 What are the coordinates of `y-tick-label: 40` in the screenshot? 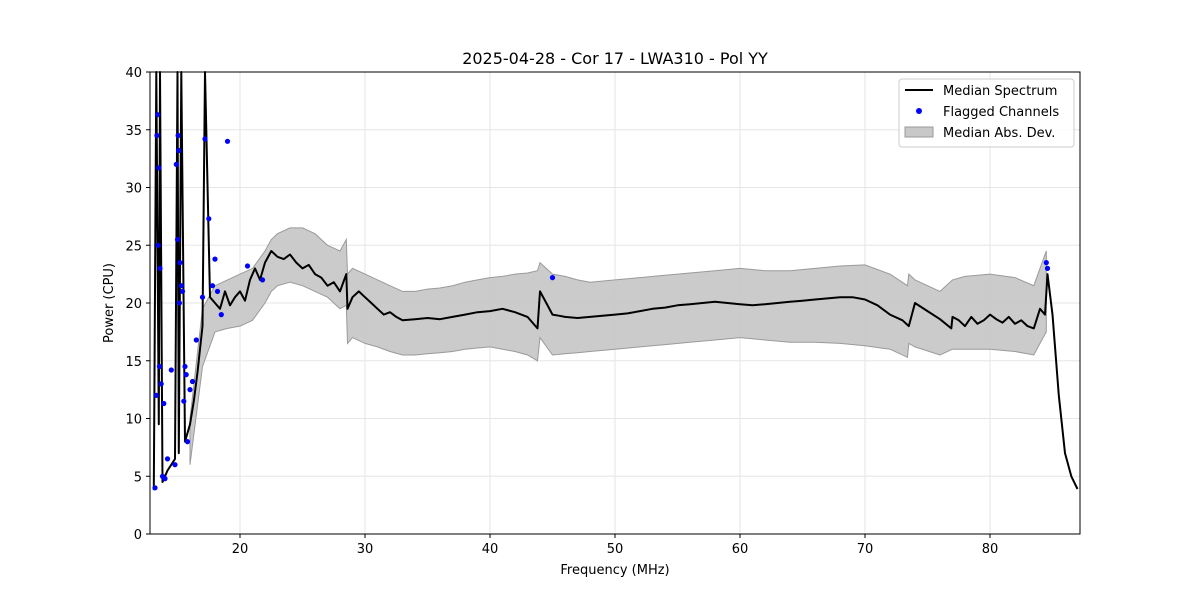 It's located at (133, 73).